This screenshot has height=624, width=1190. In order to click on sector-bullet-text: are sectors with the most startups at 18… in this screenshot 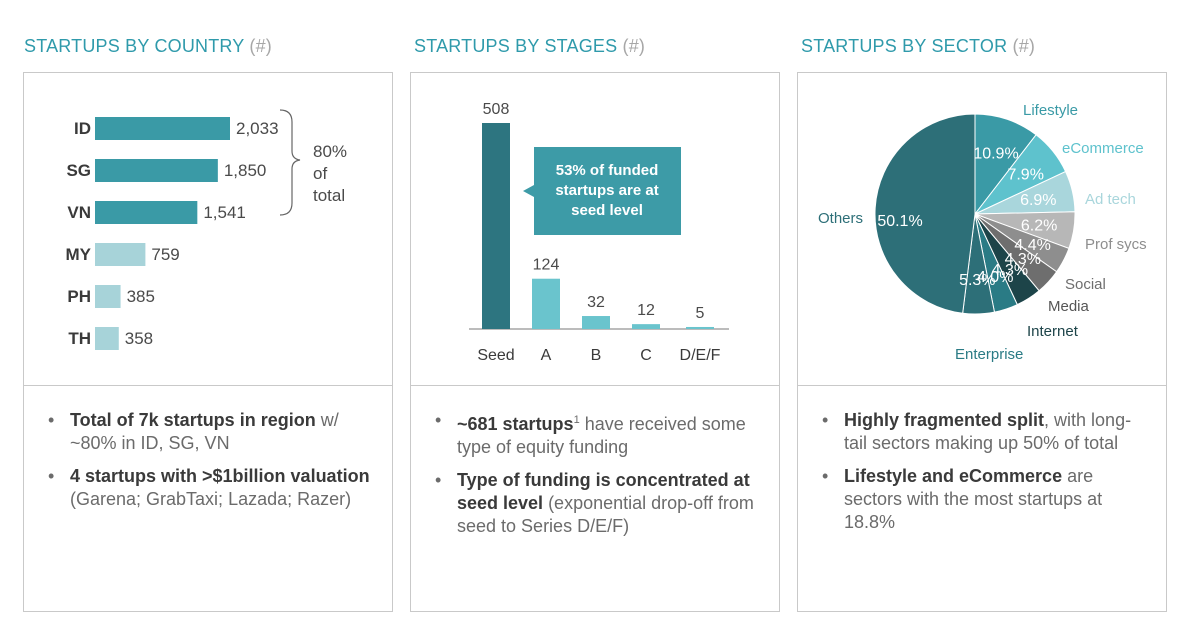, I will do `click(973, 499)`.